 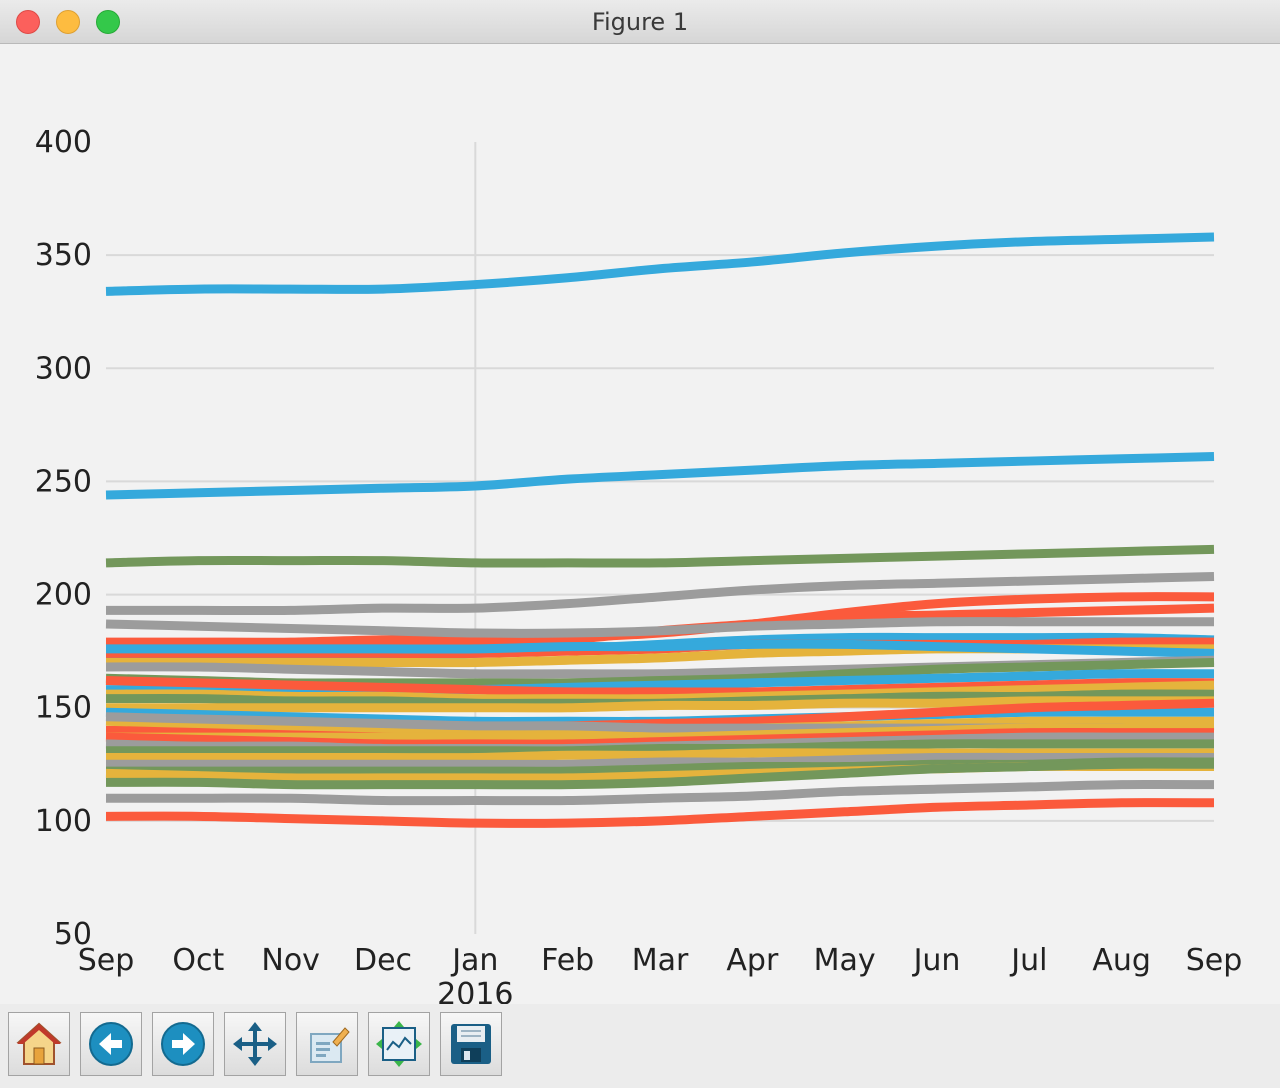 What do you see at coordinates (63, 481) in the screenshot?
I see `y-tick-label: 250` at bounding box center [63, 481].